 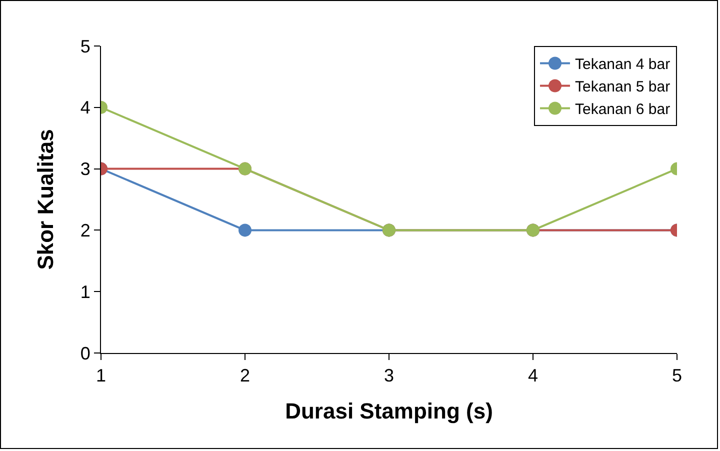 I want to click on y-tick-label: 1, so click(x=85, y=292).